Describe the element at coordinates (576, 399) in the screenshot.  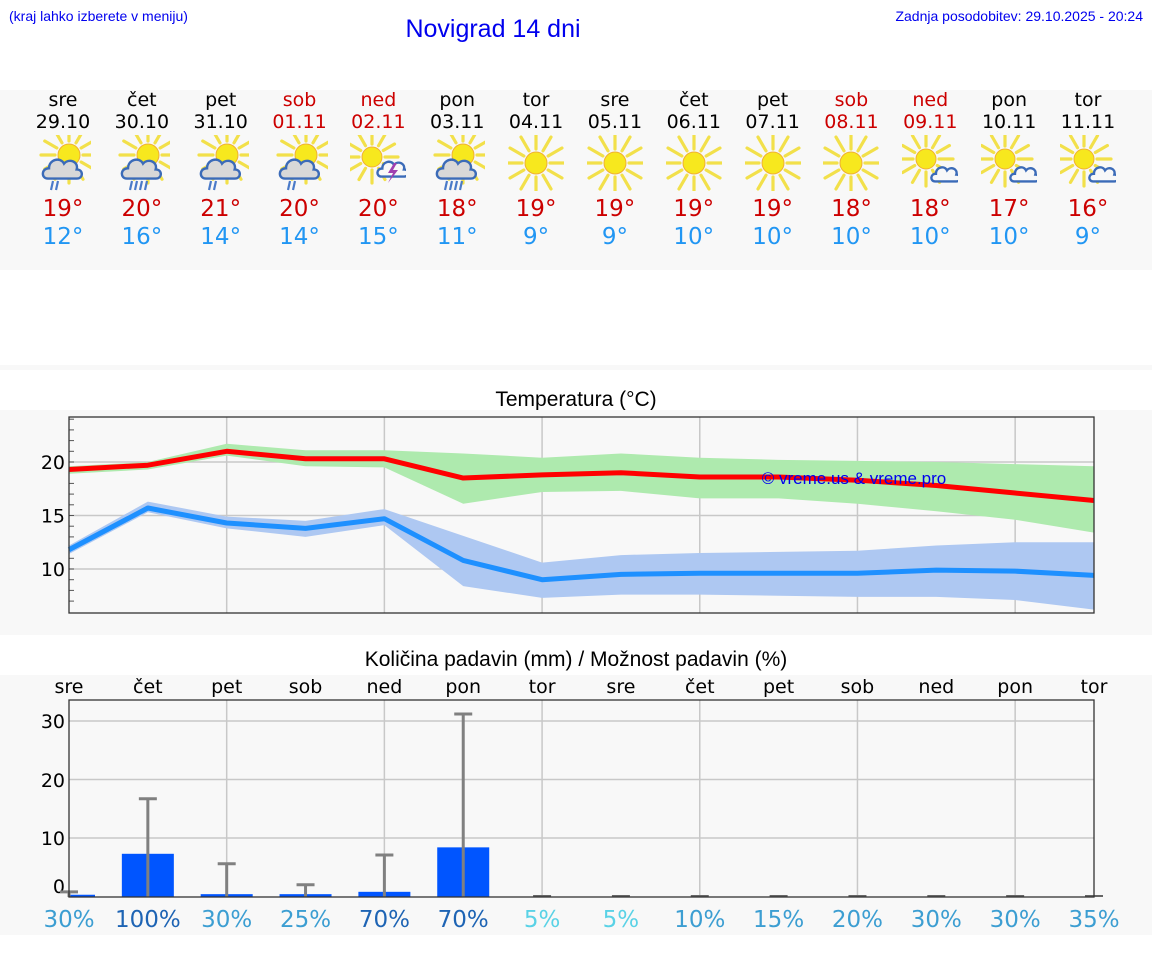
I see `temperature-chart-title: Temperatura (°C)` at that location.